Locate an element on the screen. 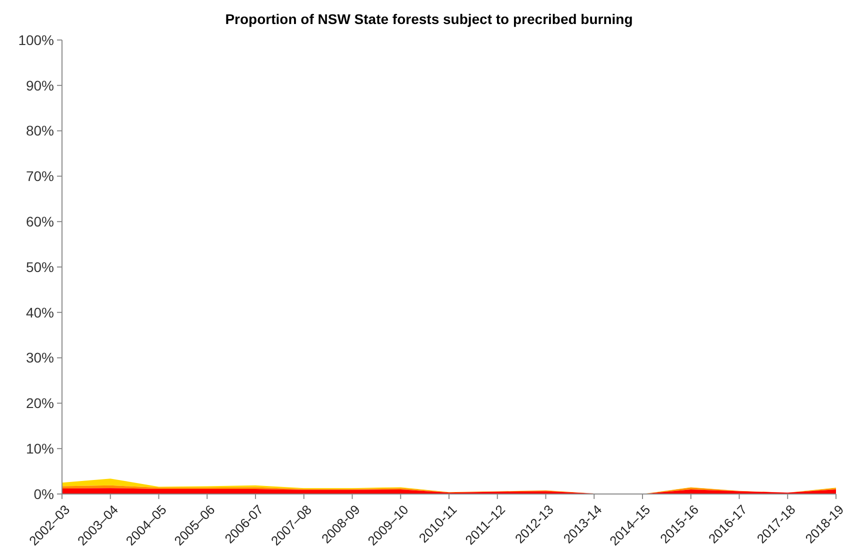  y-tick-label: 30% is located at coordinates (40, 358).